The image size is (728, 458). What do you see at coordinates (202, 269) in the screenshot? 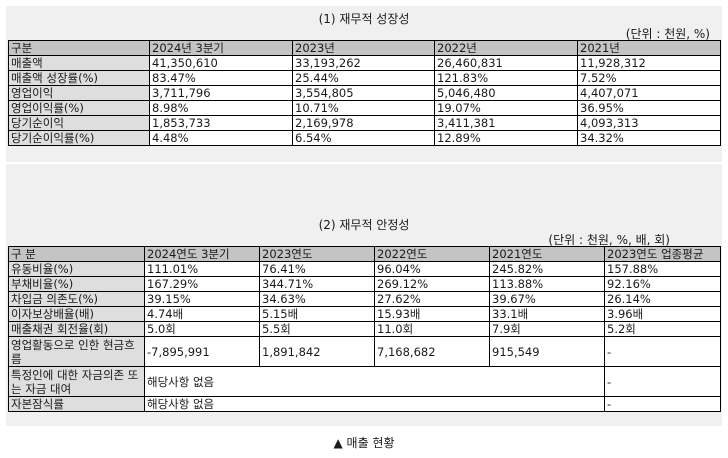
I see `stability-cell: 111.01%` at bounding box center [202, 269].